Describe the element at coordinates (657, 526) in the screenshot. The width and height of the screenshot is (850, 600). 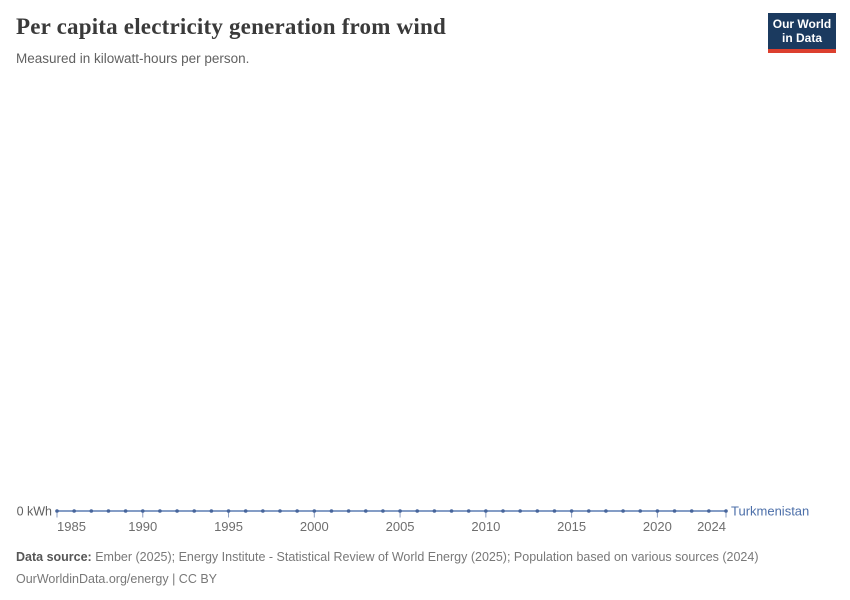
I see `x-tick-label: 2020` at that location.